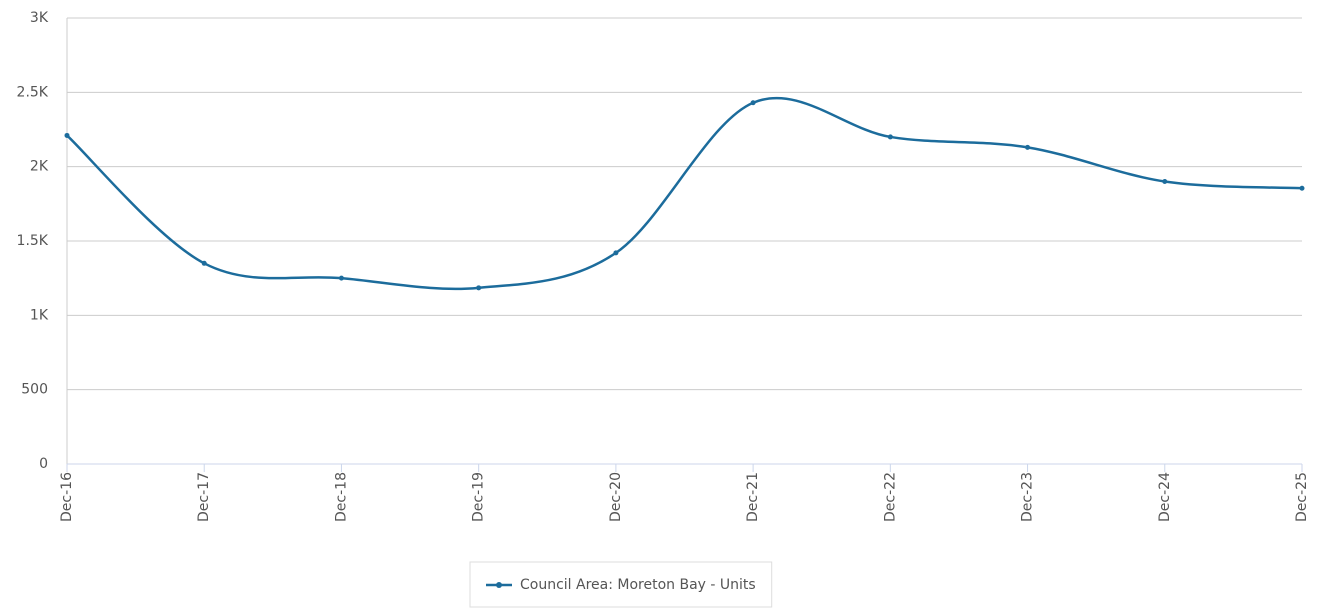 The height and width of the screenshot is (608, 1322). I want to click on x-tick-label: Dec-25, so click(1302, 497).